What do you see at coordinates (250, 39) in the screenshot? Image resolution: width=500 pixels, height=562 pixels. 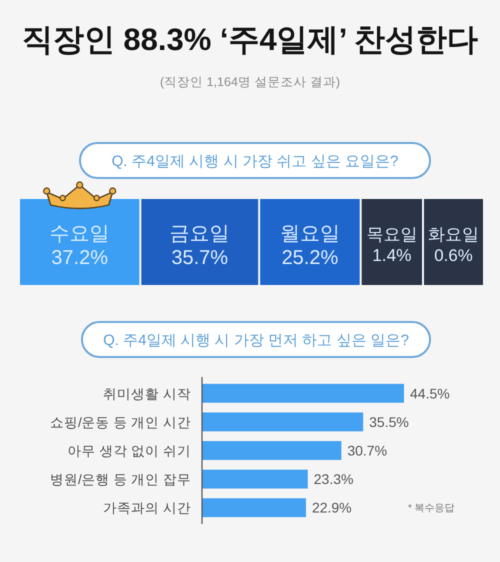 I see `text: 직장인 88.3% ‘주4일제’ 찬성한다` at bounding box center [250, 39].